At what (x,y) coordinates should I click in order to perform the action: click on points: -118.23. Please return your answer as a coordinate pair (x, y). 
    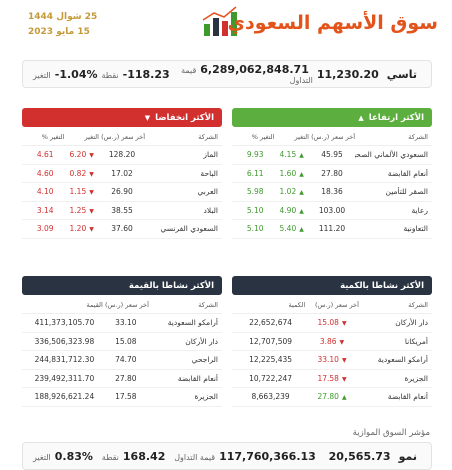
    Looking at the image, I should click on (146, 74).